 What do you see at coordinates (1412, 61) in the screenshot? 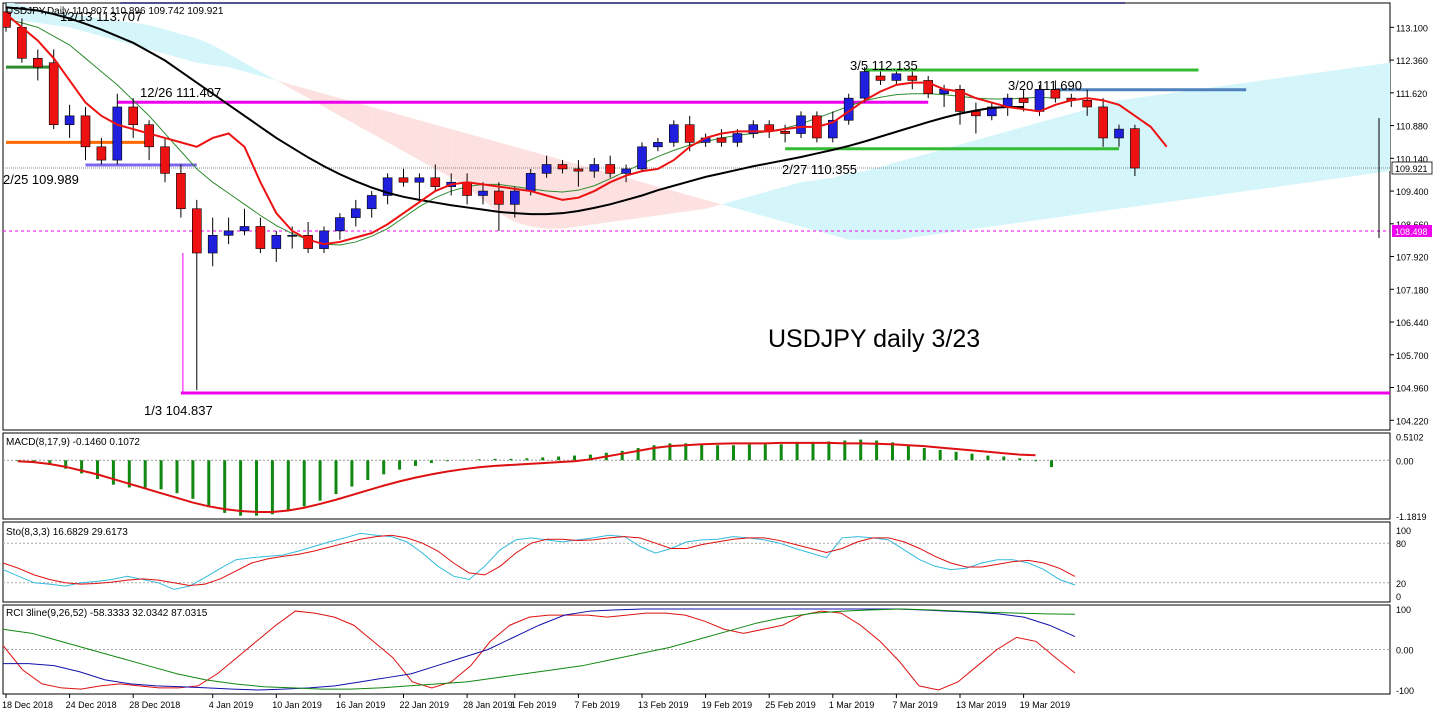
I see `y-tick-label: 112.360` at bounding box center [1412, 61].